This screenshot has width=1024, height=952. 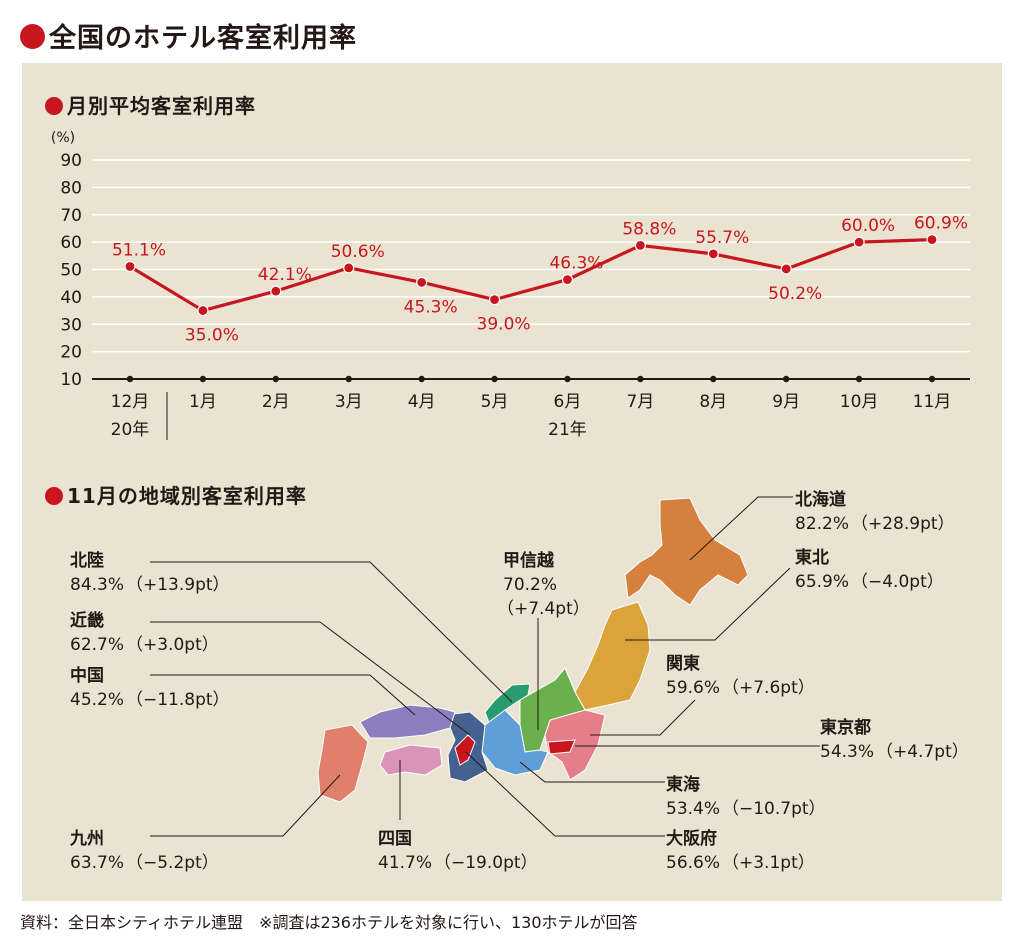 I want to click on y-tick-label: 20, so click(x=71, y=353).